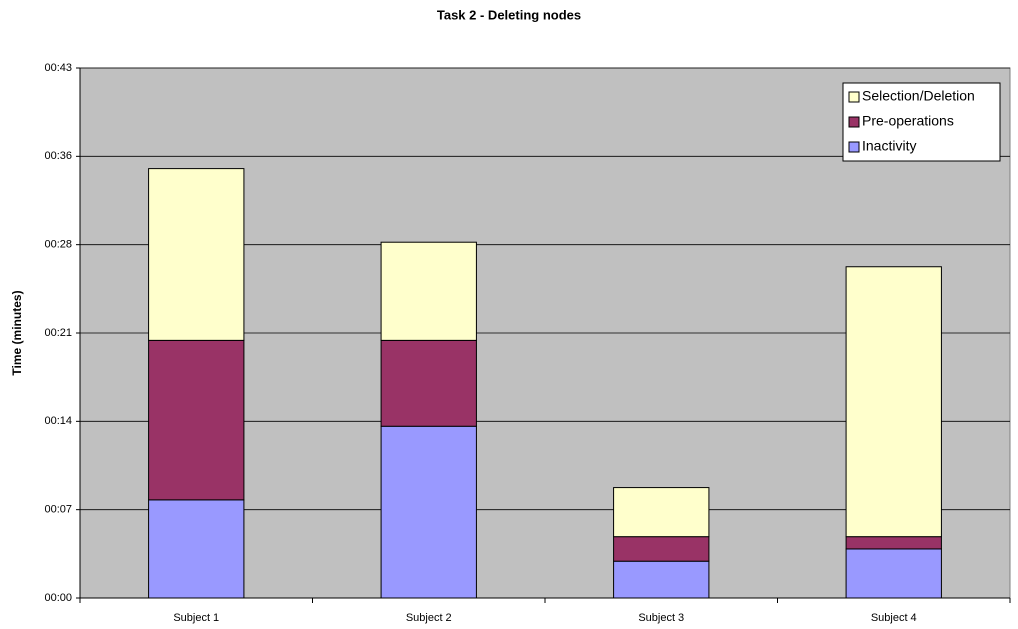 Image resolution: width=1018 pixels, height=629 pixels. Describe the element at coordinates (58, 421) in the screenshot. I see `y-tick-label: 00:14` at that location.